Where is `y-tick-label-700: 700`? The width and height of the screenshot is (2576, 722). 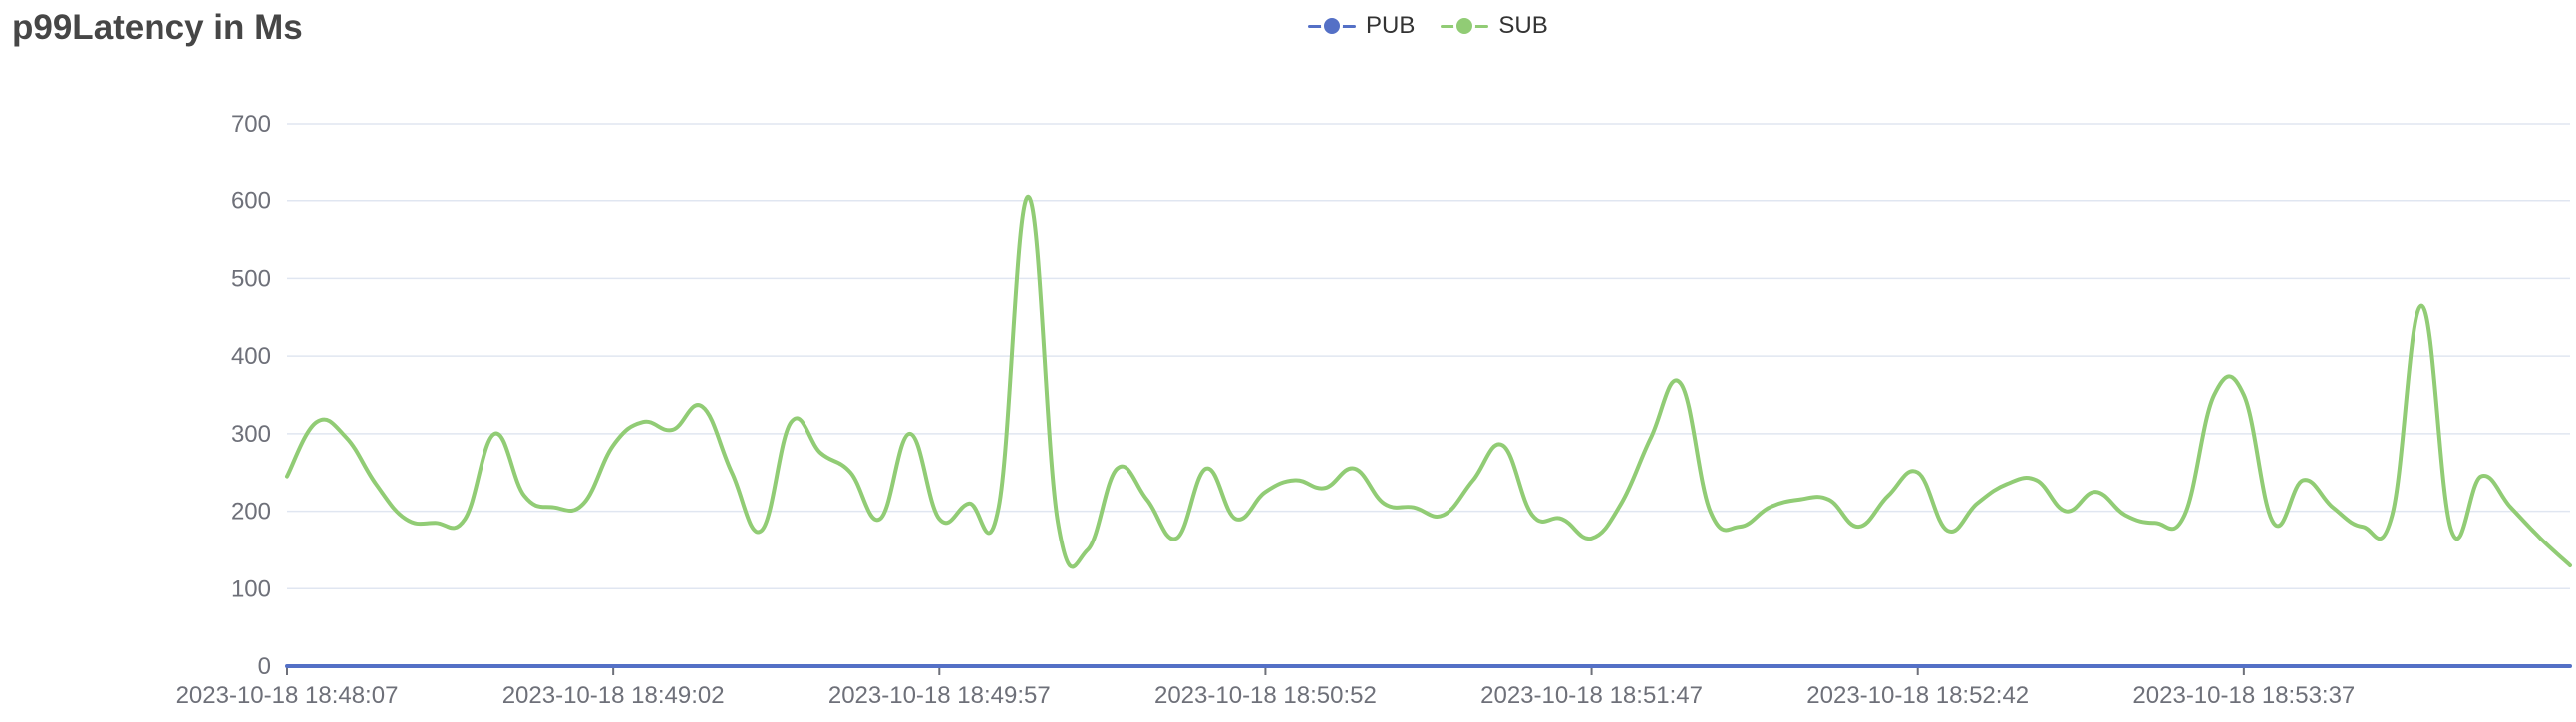
y-tick-label-700: 700 is located at coordinates (251, 124).